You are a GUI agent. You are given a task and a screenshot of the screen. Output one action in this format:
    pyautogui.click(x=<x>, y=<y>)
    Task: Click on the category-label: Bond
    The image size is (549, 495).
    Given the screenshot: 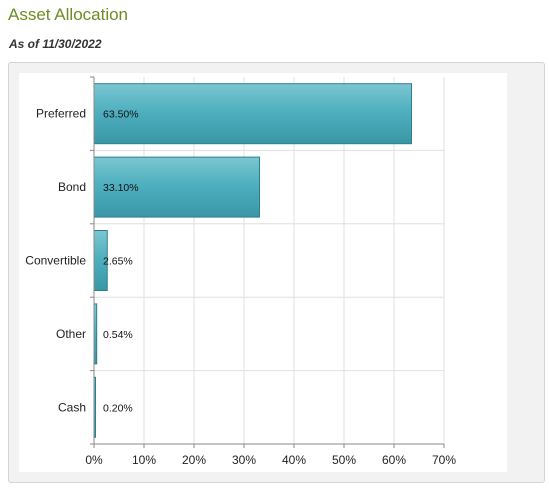 What is the action you would take?
    pyautogui.click(x=72, y=187)
    